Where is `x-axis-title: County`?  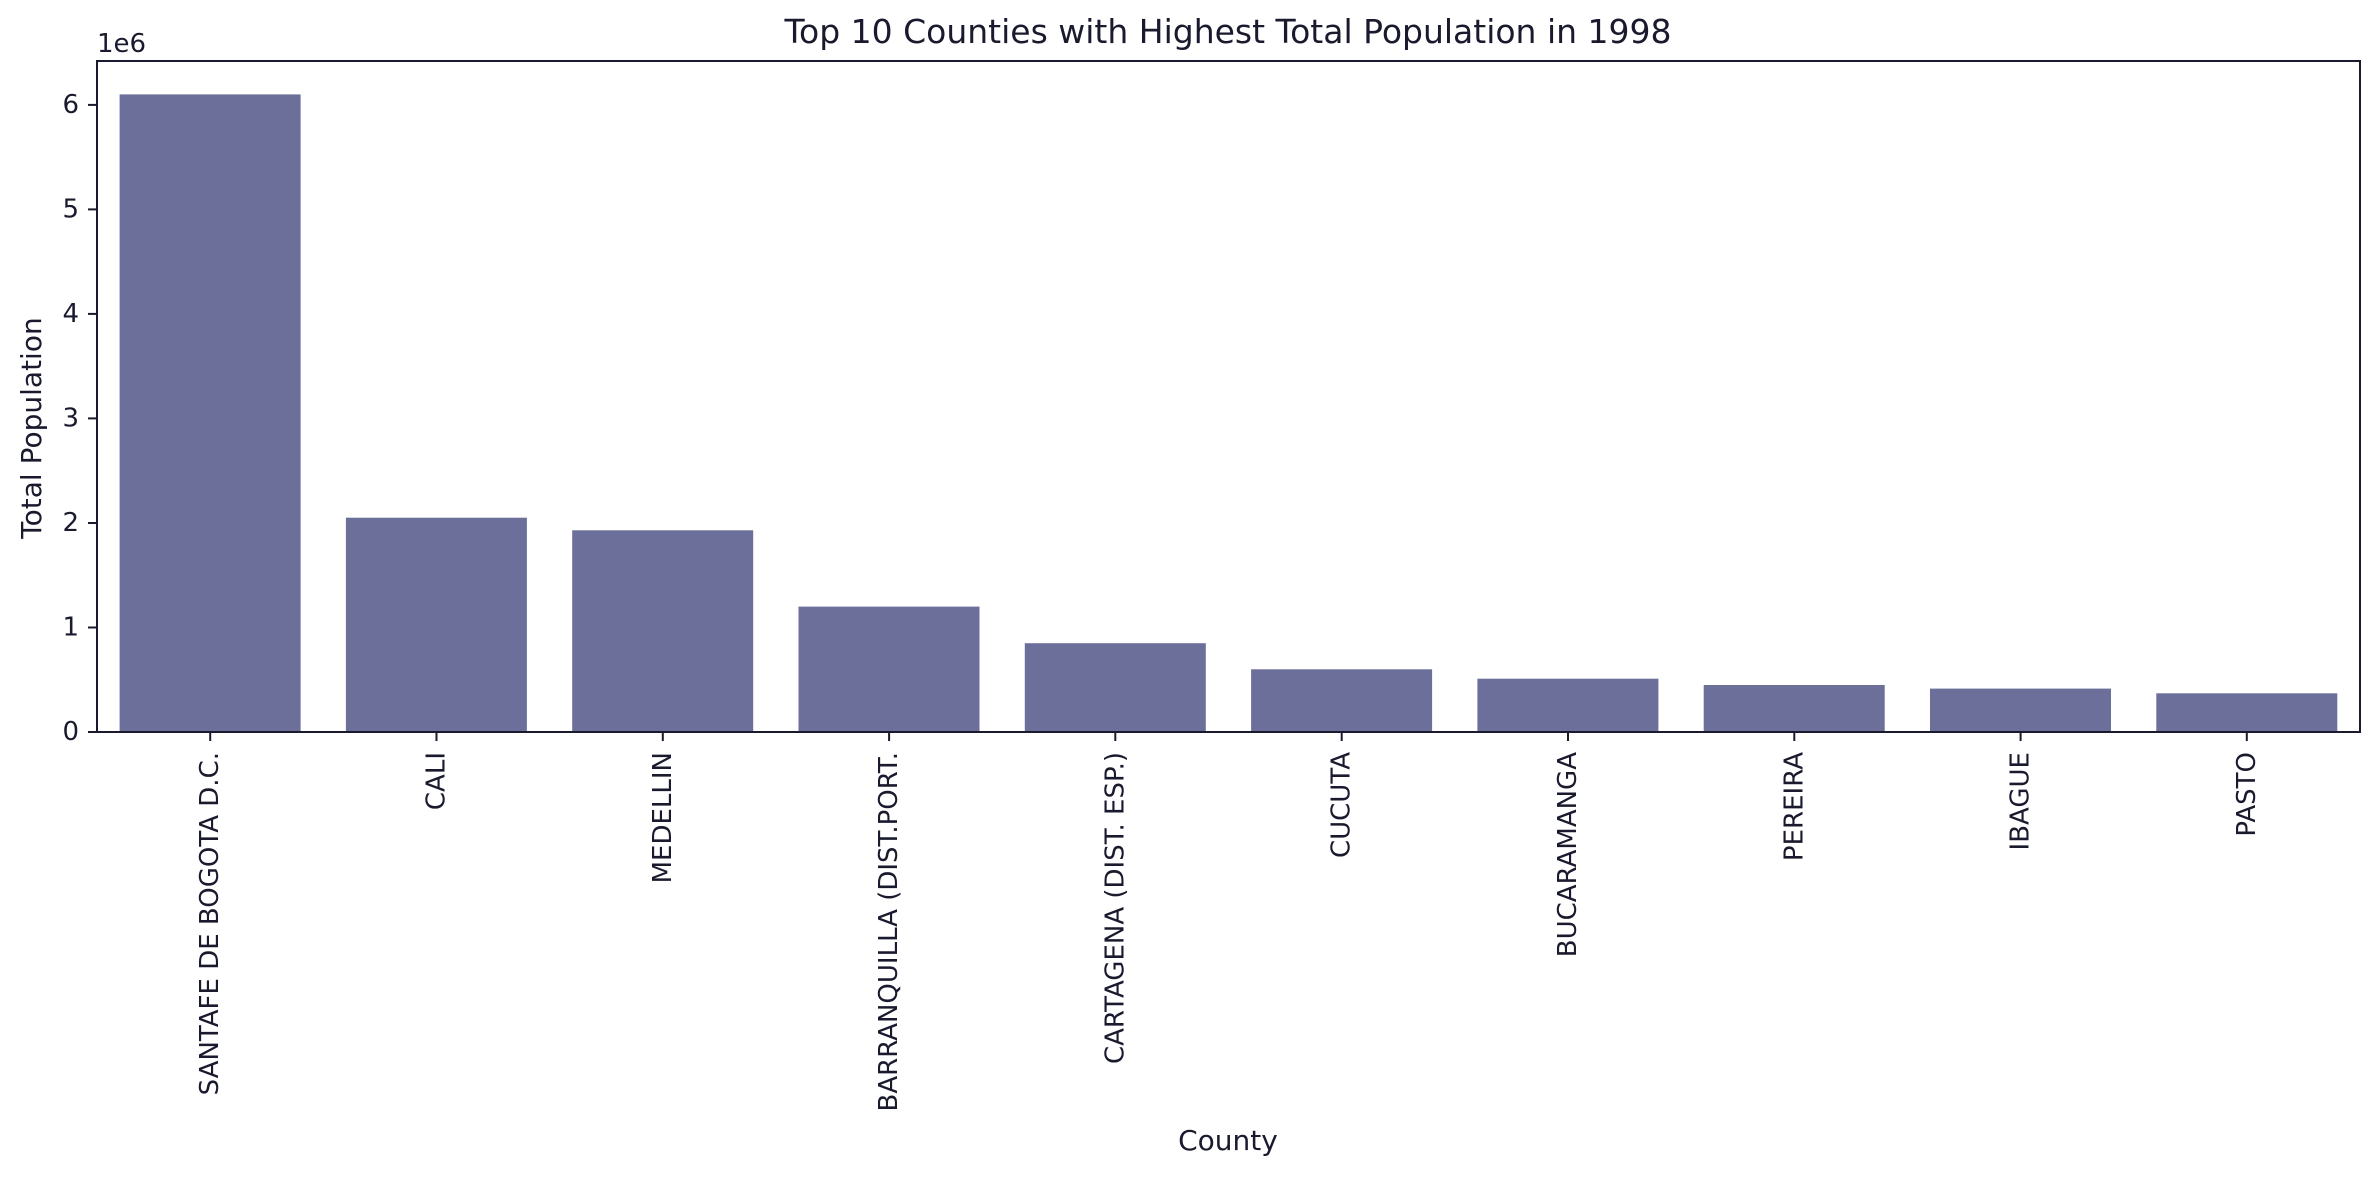
x-axis-title: County is located at coordinates (1228, 1140).